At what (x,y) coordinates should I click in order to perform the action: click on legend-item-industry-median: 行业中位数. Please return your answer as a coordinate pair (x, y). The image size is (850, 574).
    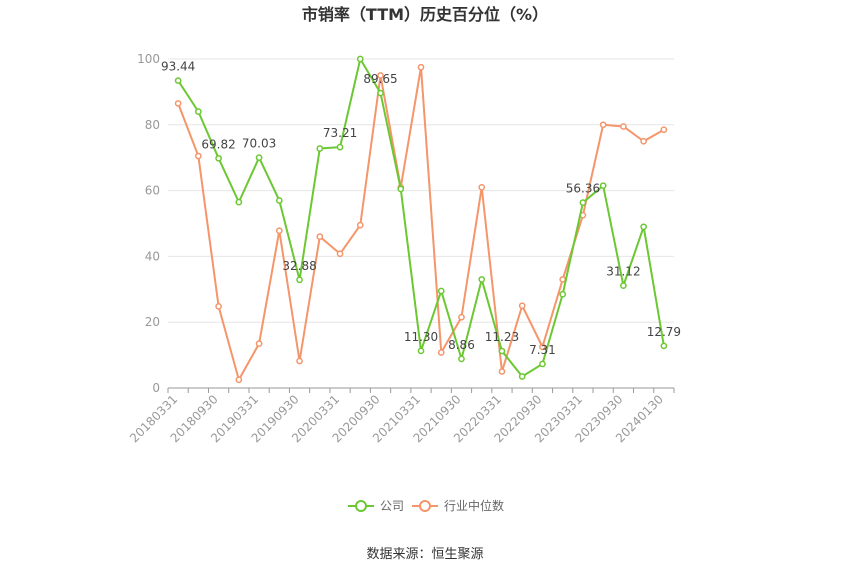
    Looking at the image, I should click on (458, 505).